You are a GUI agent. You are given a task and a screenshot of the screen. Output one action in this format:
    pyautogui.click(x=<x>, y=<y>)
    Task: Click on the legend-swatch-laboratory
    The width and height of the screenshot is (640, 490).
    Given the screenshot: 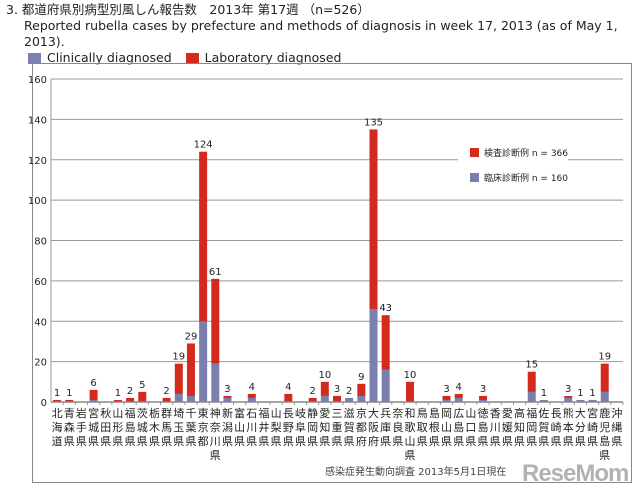 What is the action you would take?
    pyautogui.click(x=192, y=58)
    